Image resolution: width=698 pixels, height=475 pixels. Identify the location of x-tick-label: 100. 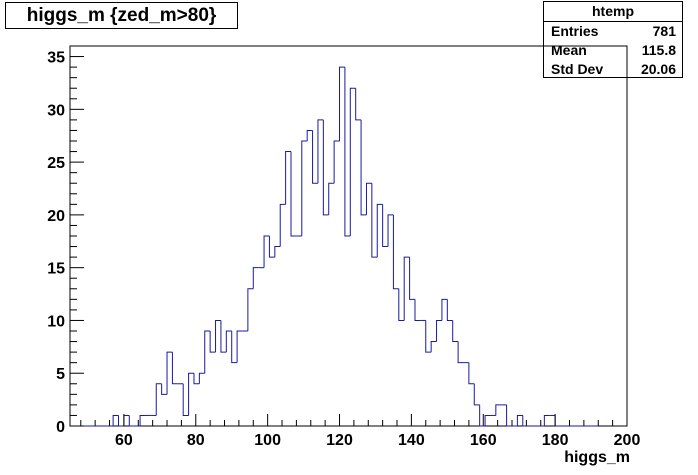
(267, 440).